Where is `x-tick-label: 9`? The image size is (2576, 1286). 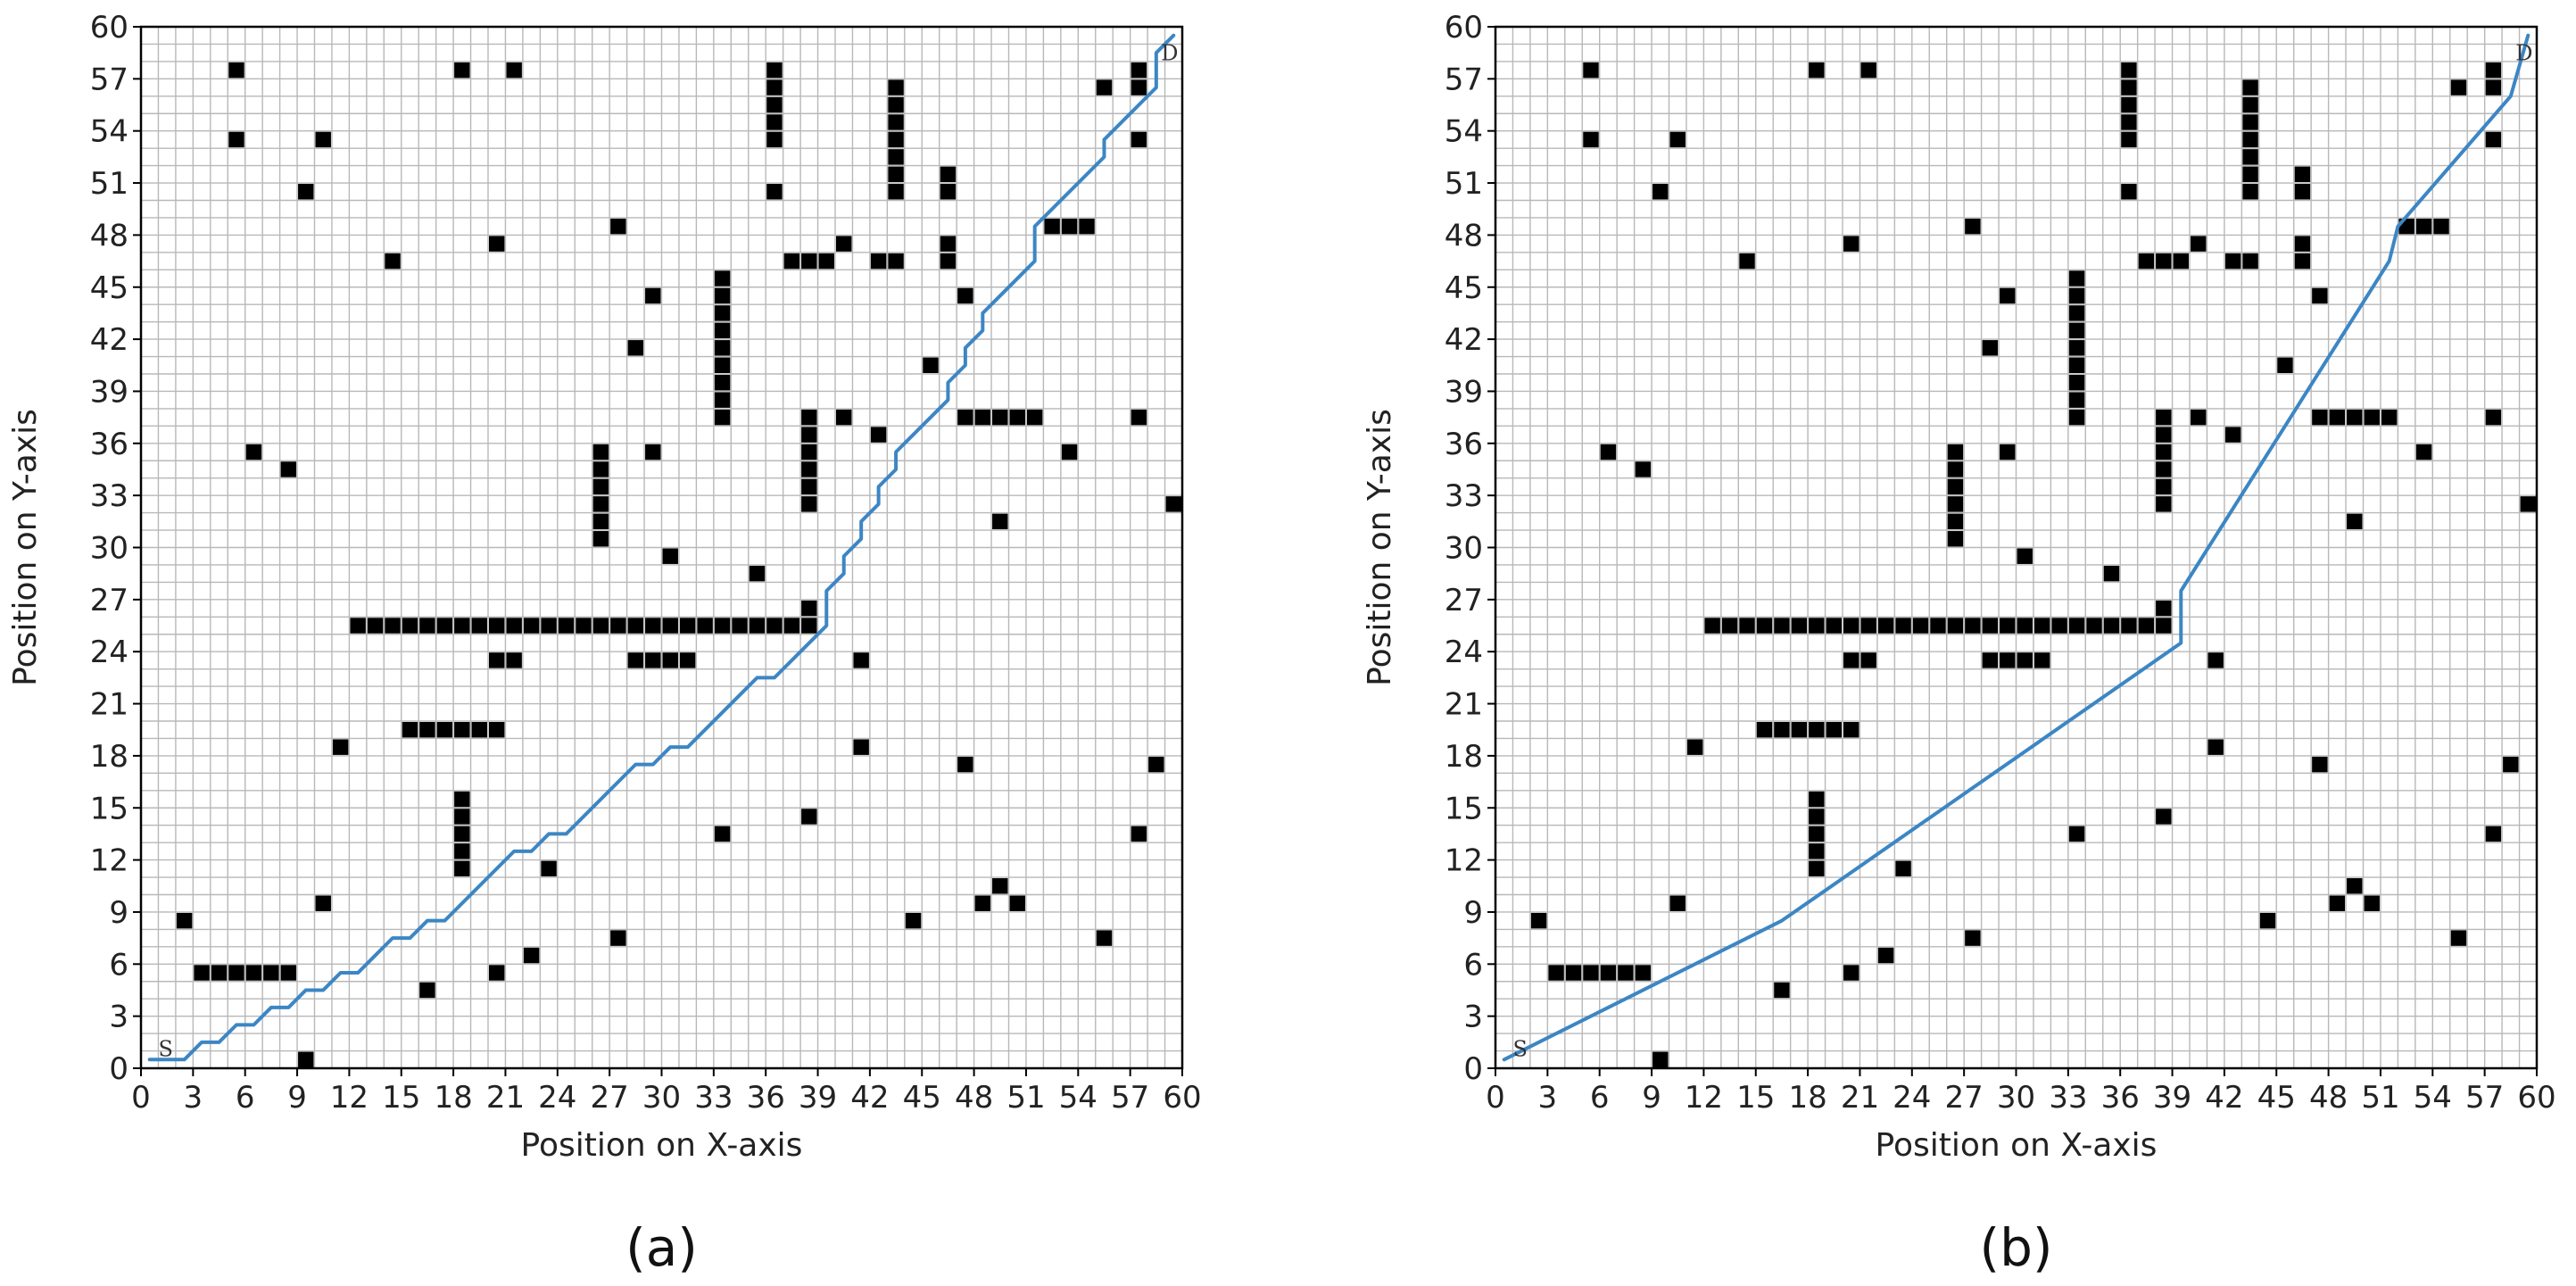 x-tick-label: 9 is located at coordinates (297, 1098).